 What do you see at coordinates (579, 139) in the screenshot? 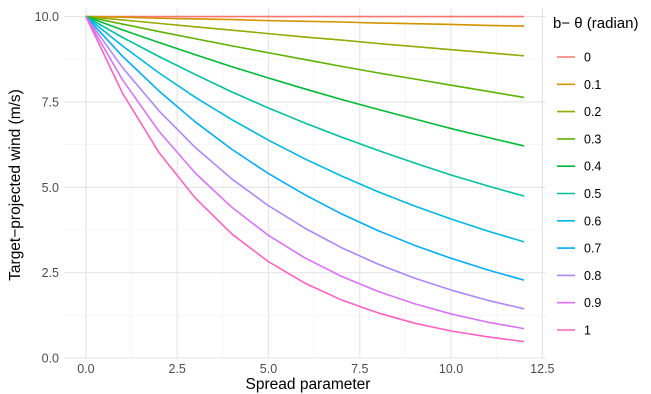
I see `legend-item: 0.3` at bounding box center [579, 139].